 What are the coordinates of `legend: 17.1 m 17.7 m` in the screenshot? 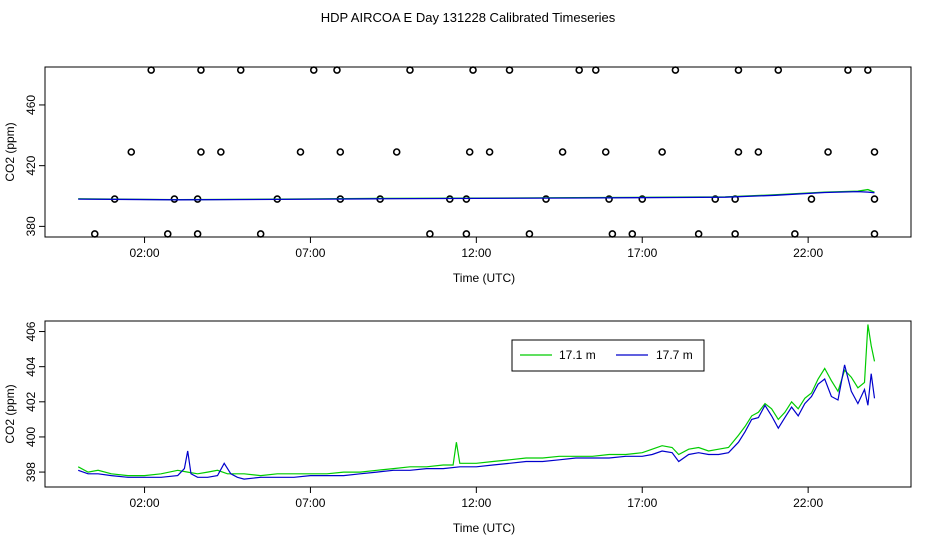 It's located at (608, 355).